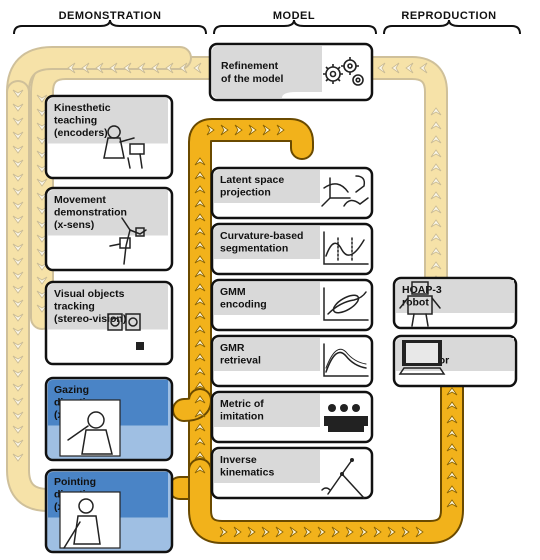 The width and height of the screenshot is (540, 560). Describe the element at coordinates (125, 331) in the screenshot. I see `stereo-camera-icon` at that location.